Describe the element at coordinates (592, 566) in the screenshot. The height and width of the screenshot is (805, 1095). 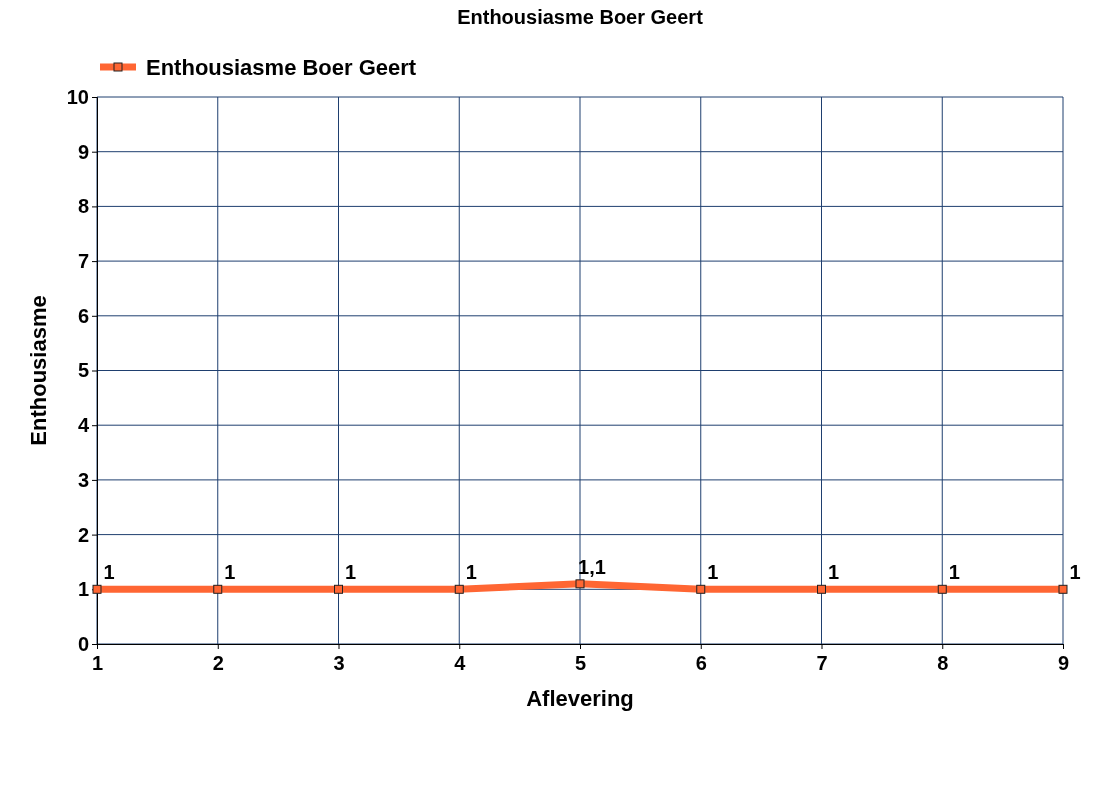
I see `data-label: 1,1` at that location.